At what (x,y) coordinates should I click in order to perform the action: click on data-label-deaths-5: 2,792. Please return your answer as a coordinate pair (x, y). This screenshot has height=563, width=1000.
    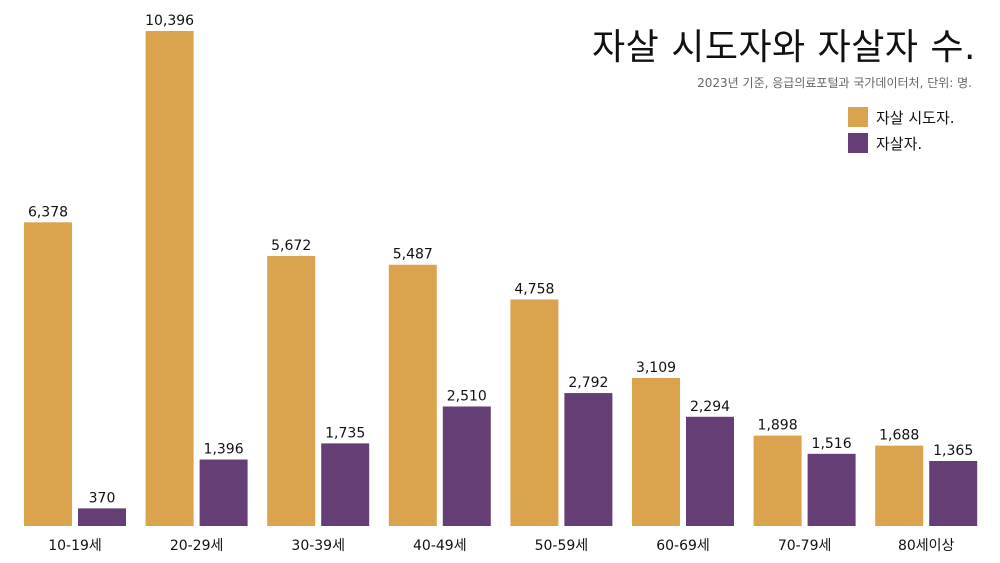
    Looking at the image, I should click on (588, 383).